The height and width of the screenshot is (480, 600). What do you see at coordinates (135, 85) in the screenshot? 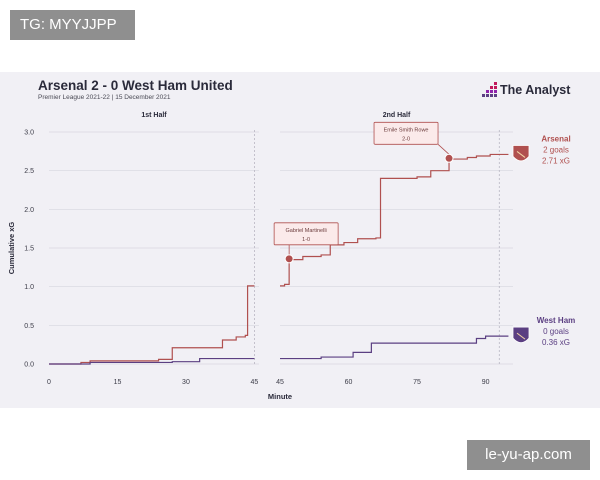
I see `chart-title: Arsenal 2 - 0 West Ham United` at bounding box center [135, 85].